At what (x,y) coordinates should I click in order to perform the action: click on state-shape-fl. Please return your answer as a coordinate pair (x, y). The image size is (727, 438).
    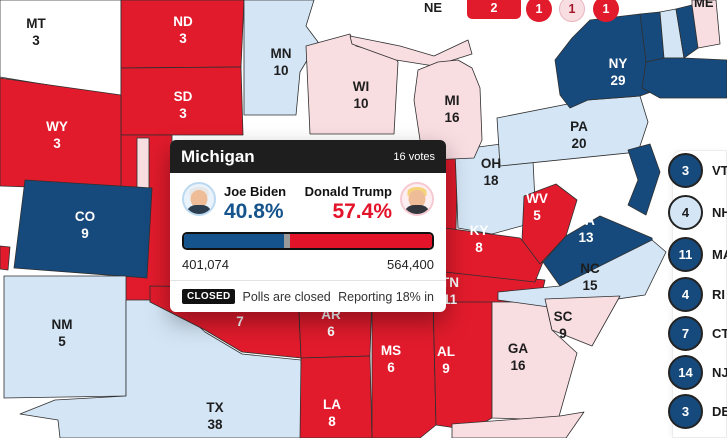
    Looking at the image, I should click on (518, 424).